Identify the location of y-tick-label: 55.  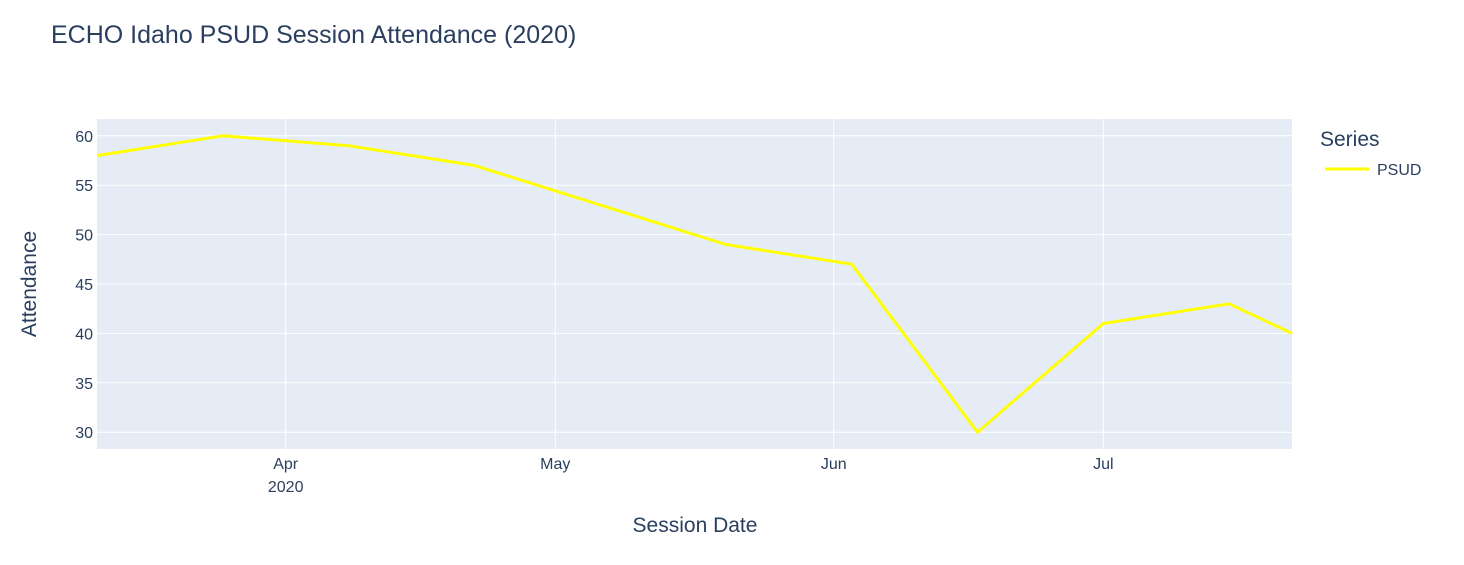
(84, 186).